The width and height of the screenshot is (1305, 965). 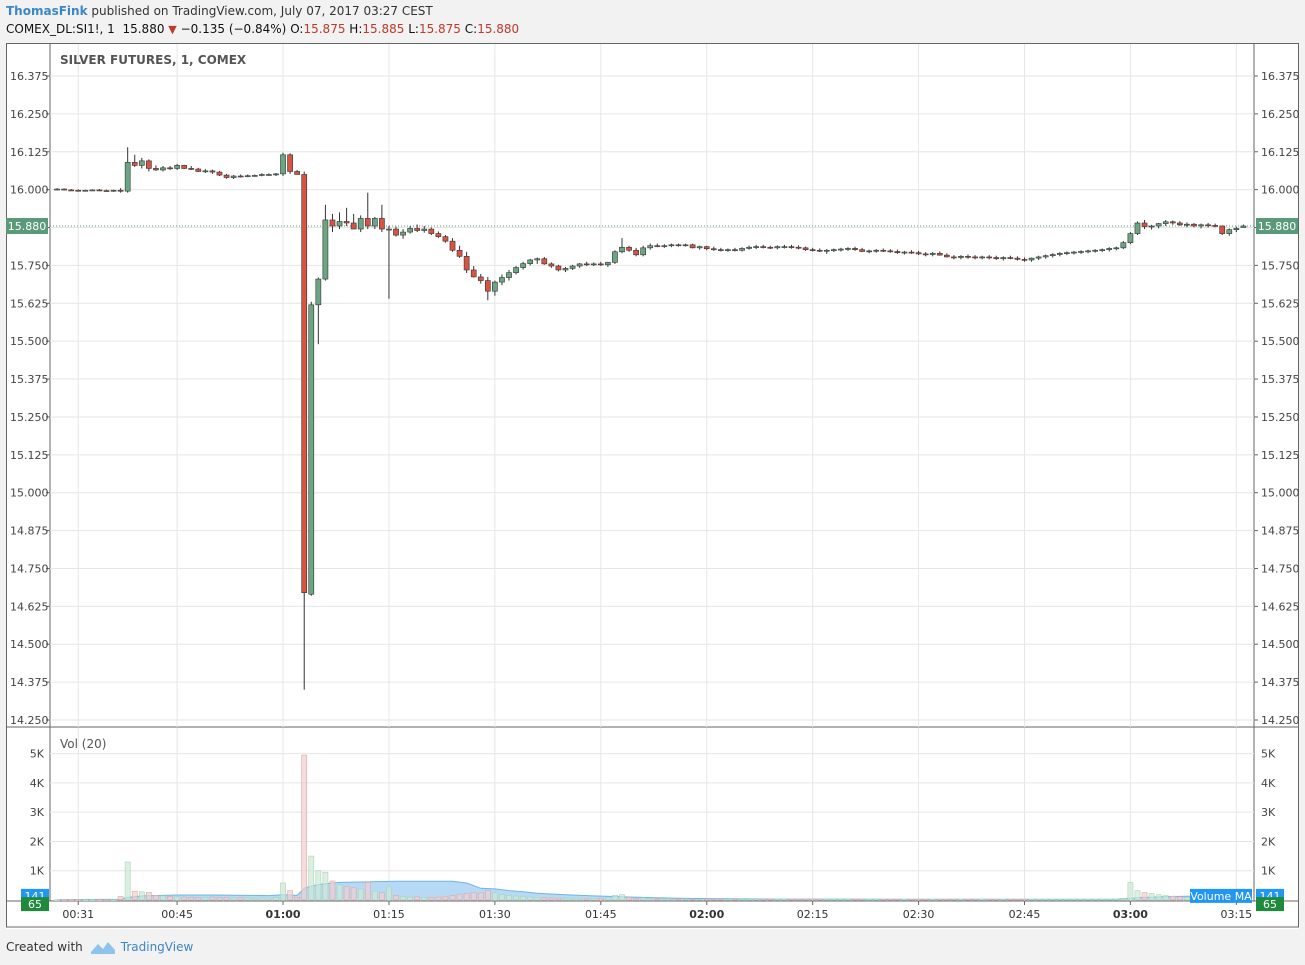 I want to click on time-axis-label: 03:15, so click(x=1236, y=914).